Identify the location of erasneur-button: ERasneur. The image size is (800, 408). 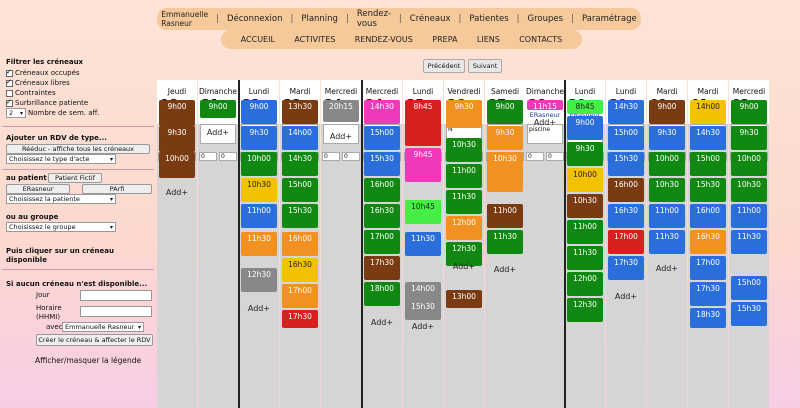
(38, 189).